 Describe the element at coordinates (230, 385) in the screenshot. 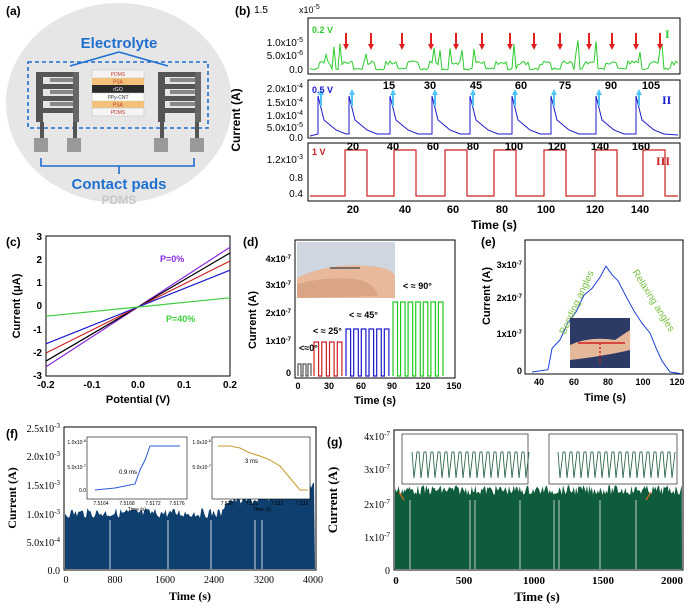

I see `xtick-c-4: 0.2` at that location.